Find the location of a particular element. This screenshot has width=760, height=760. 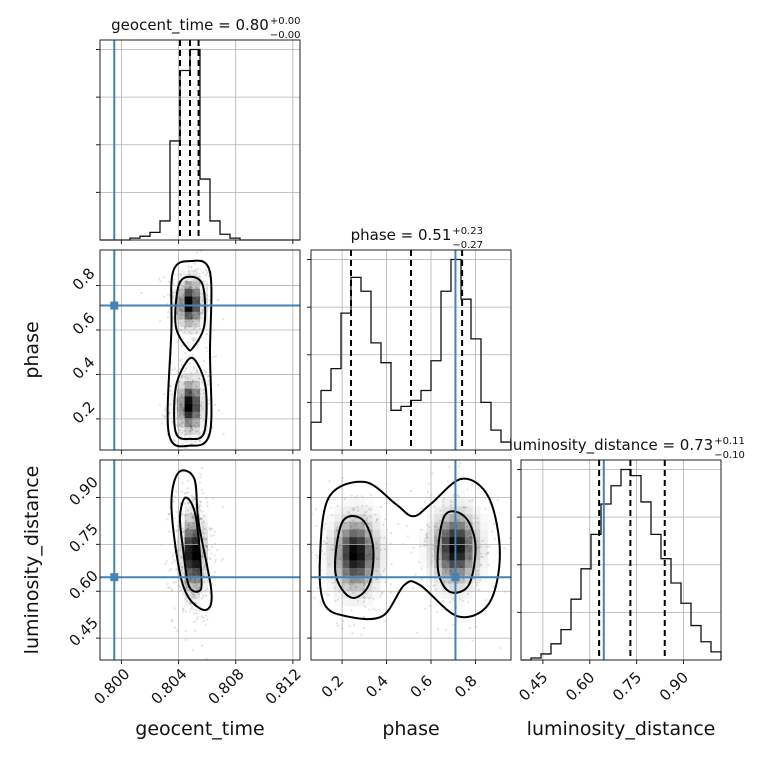

ytick-label-luminosity_distance-3: 0.90 is located at coordinates (83, 491).